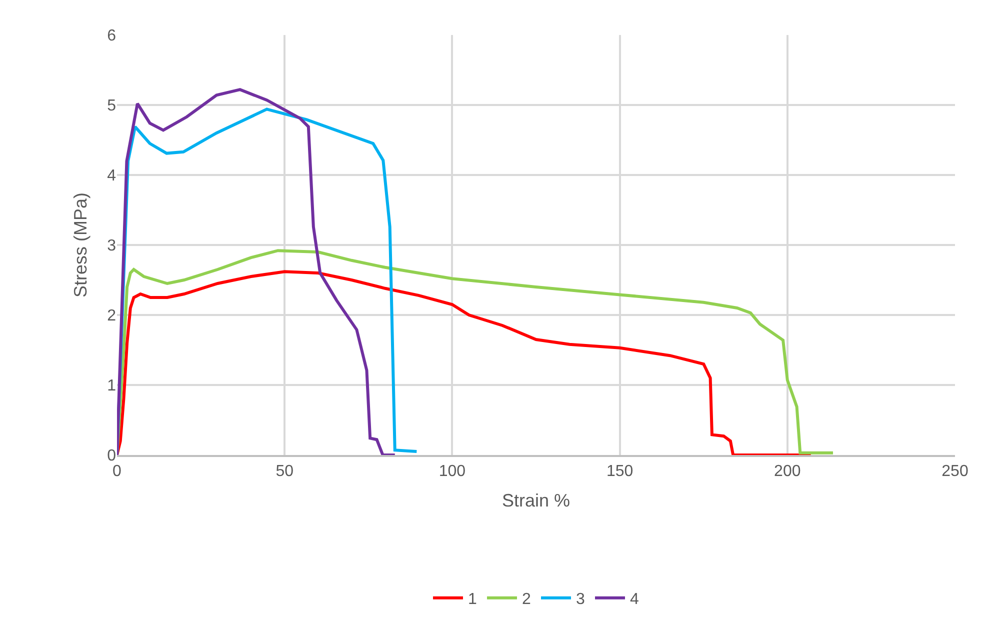  Describe the element at coordinates (111, 106) in the screenshot. I see `y-tick-label: 5` at that location.